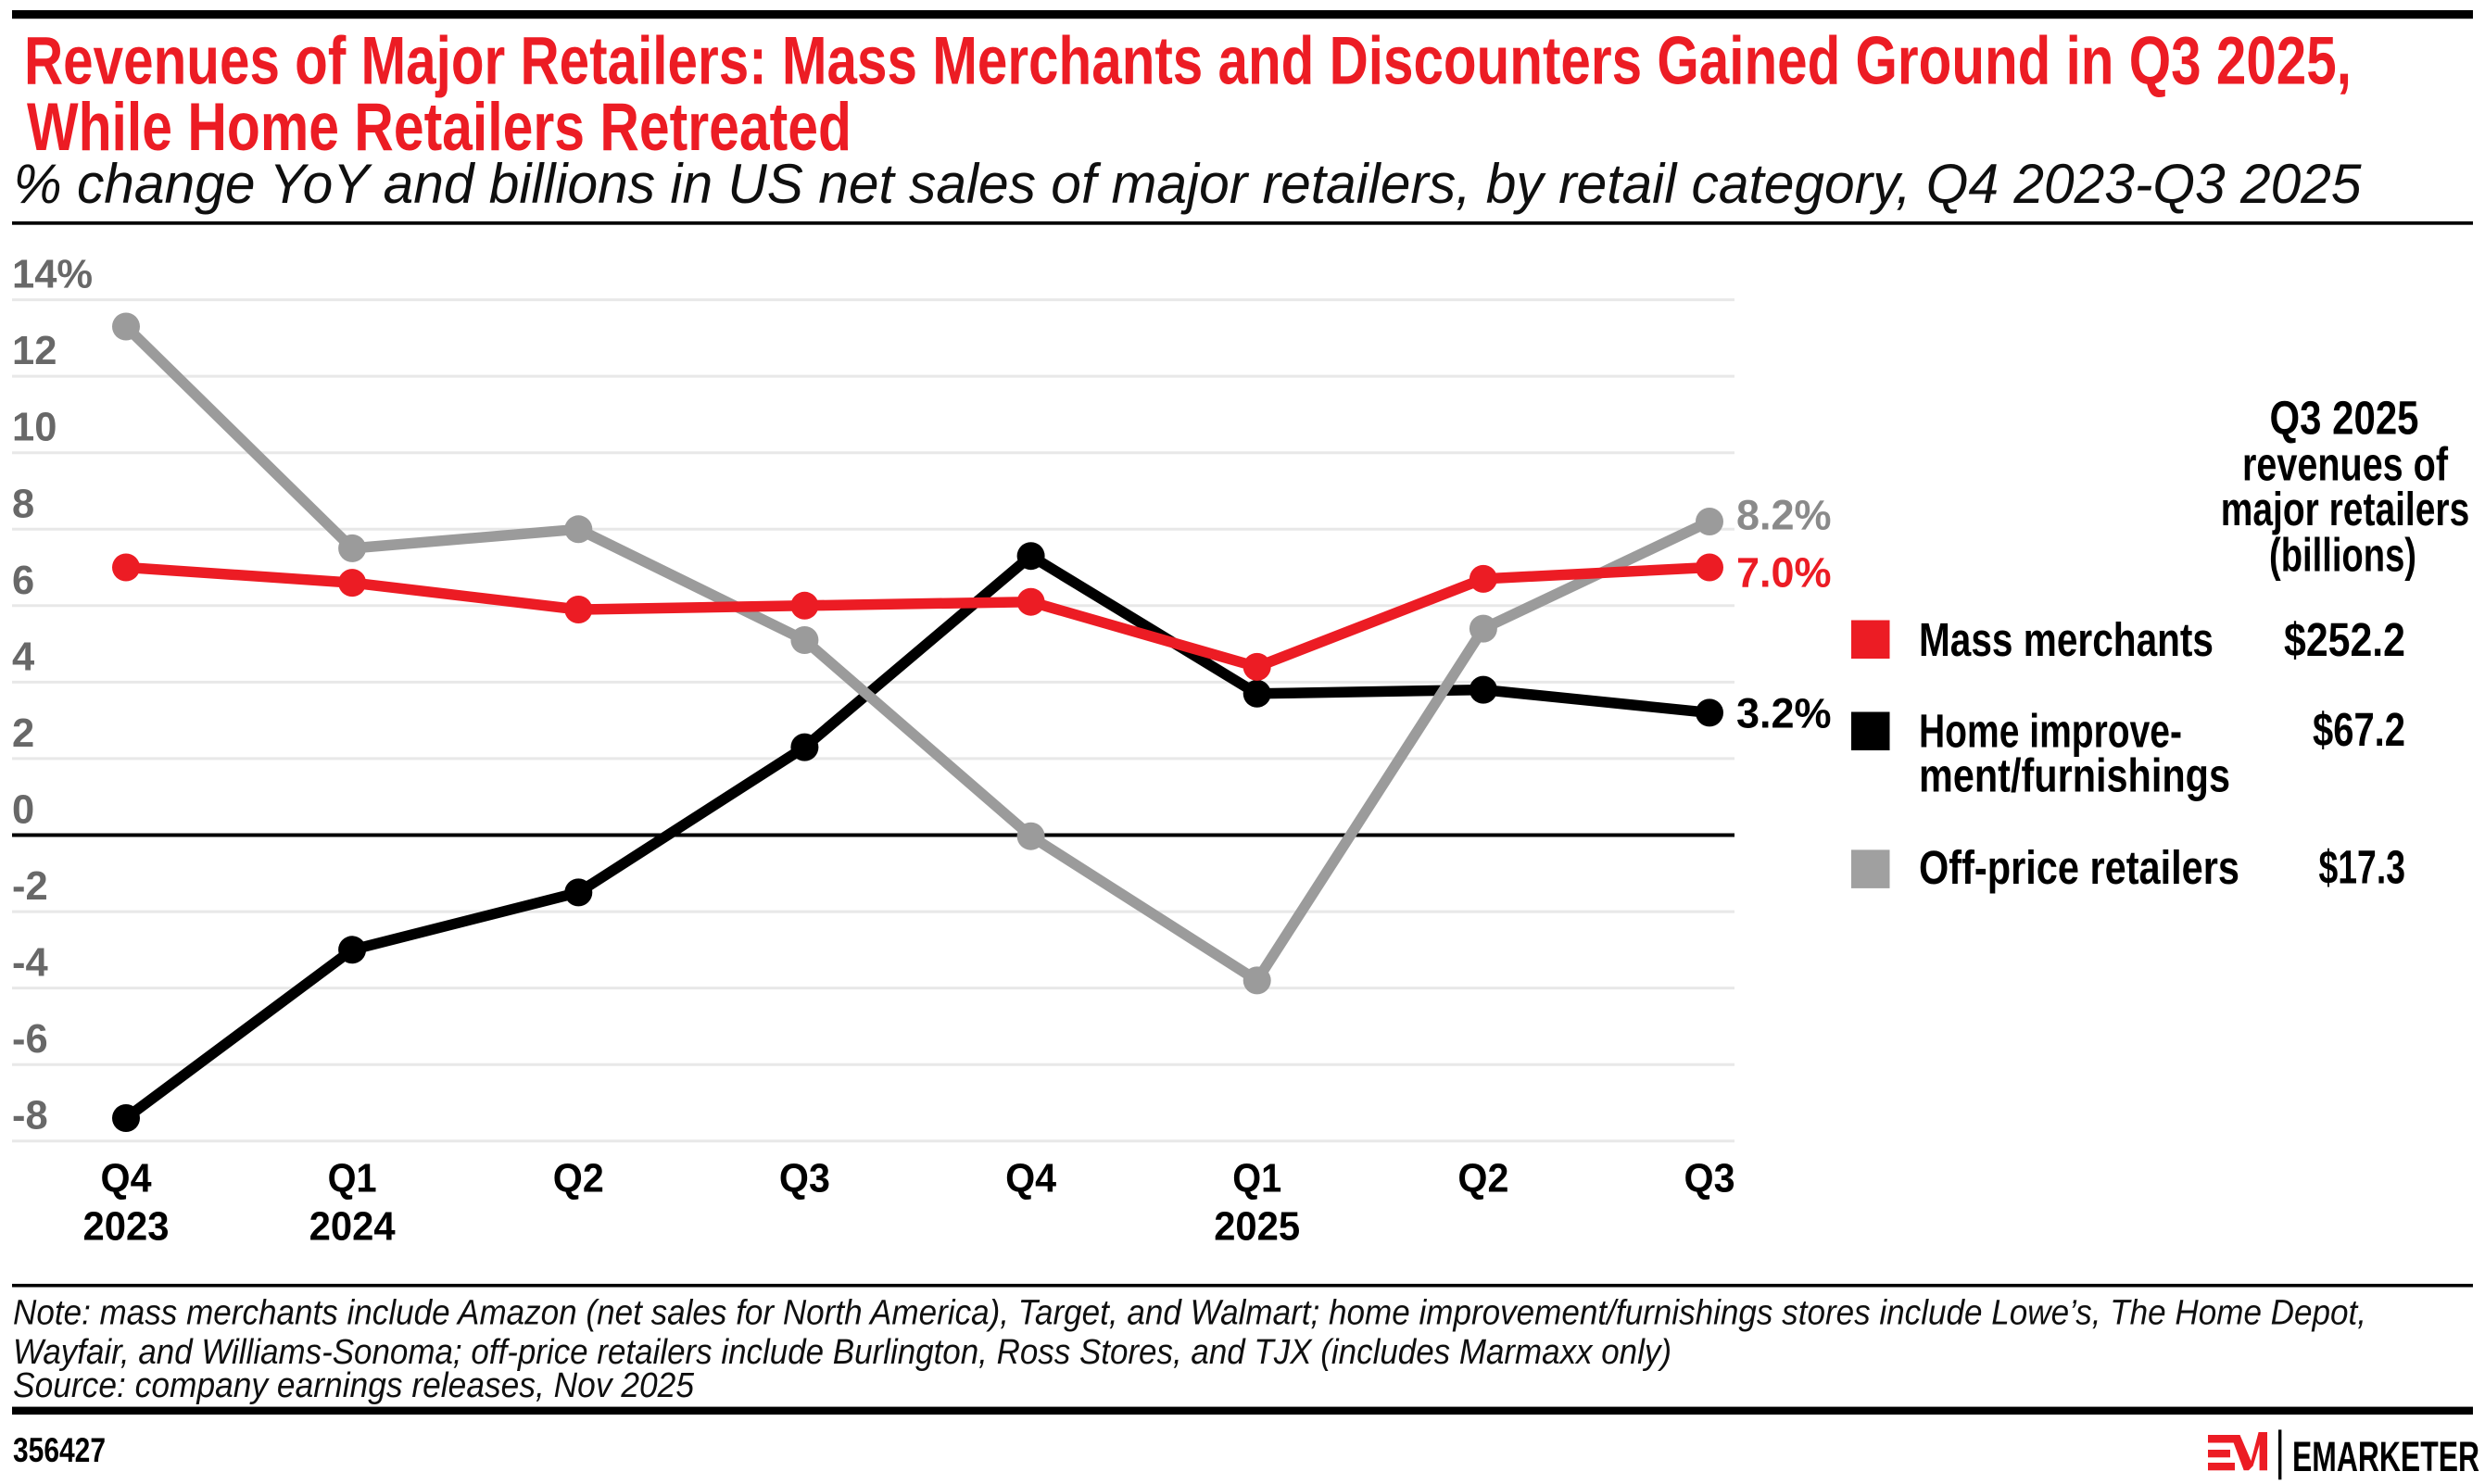 The width and height of the screenshot is (2485, 1484). Describe the element at coordinates (2050, 732) in the screenshot. I see `svg-text: Home improve-` at that location.